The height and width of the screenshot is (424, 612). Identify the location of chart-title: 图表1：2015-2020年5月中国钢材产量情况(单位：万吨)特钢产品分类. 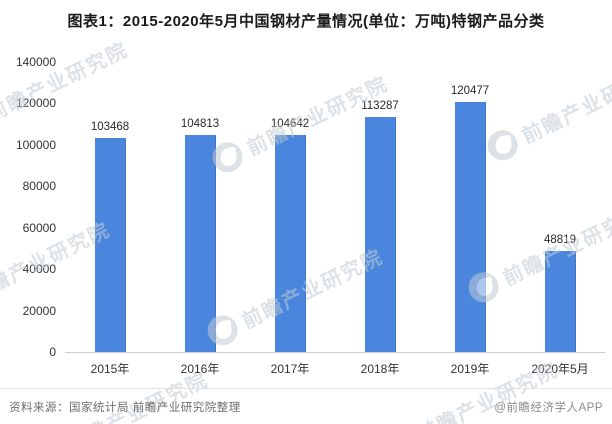
(306, 21).